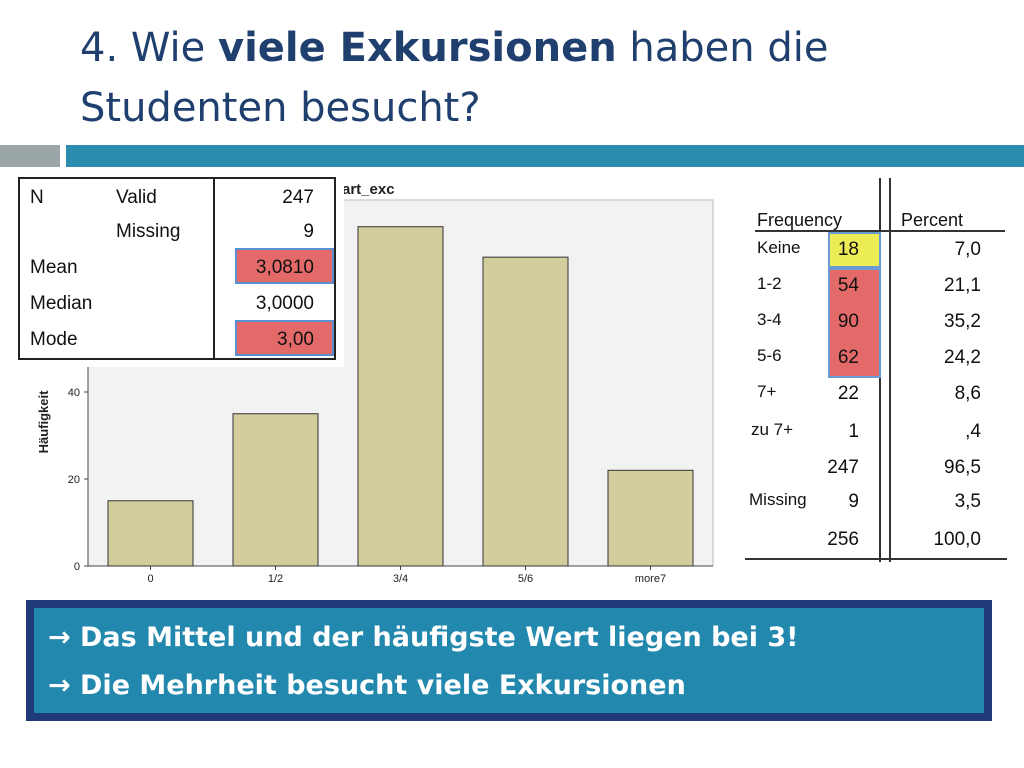 The height and width of the screenshot is (768, 1024). What do you see at coordinates (525, 579) in the screenshot?
I see `x-tick-label-3: 5/6` at bounding box center [525, 579].